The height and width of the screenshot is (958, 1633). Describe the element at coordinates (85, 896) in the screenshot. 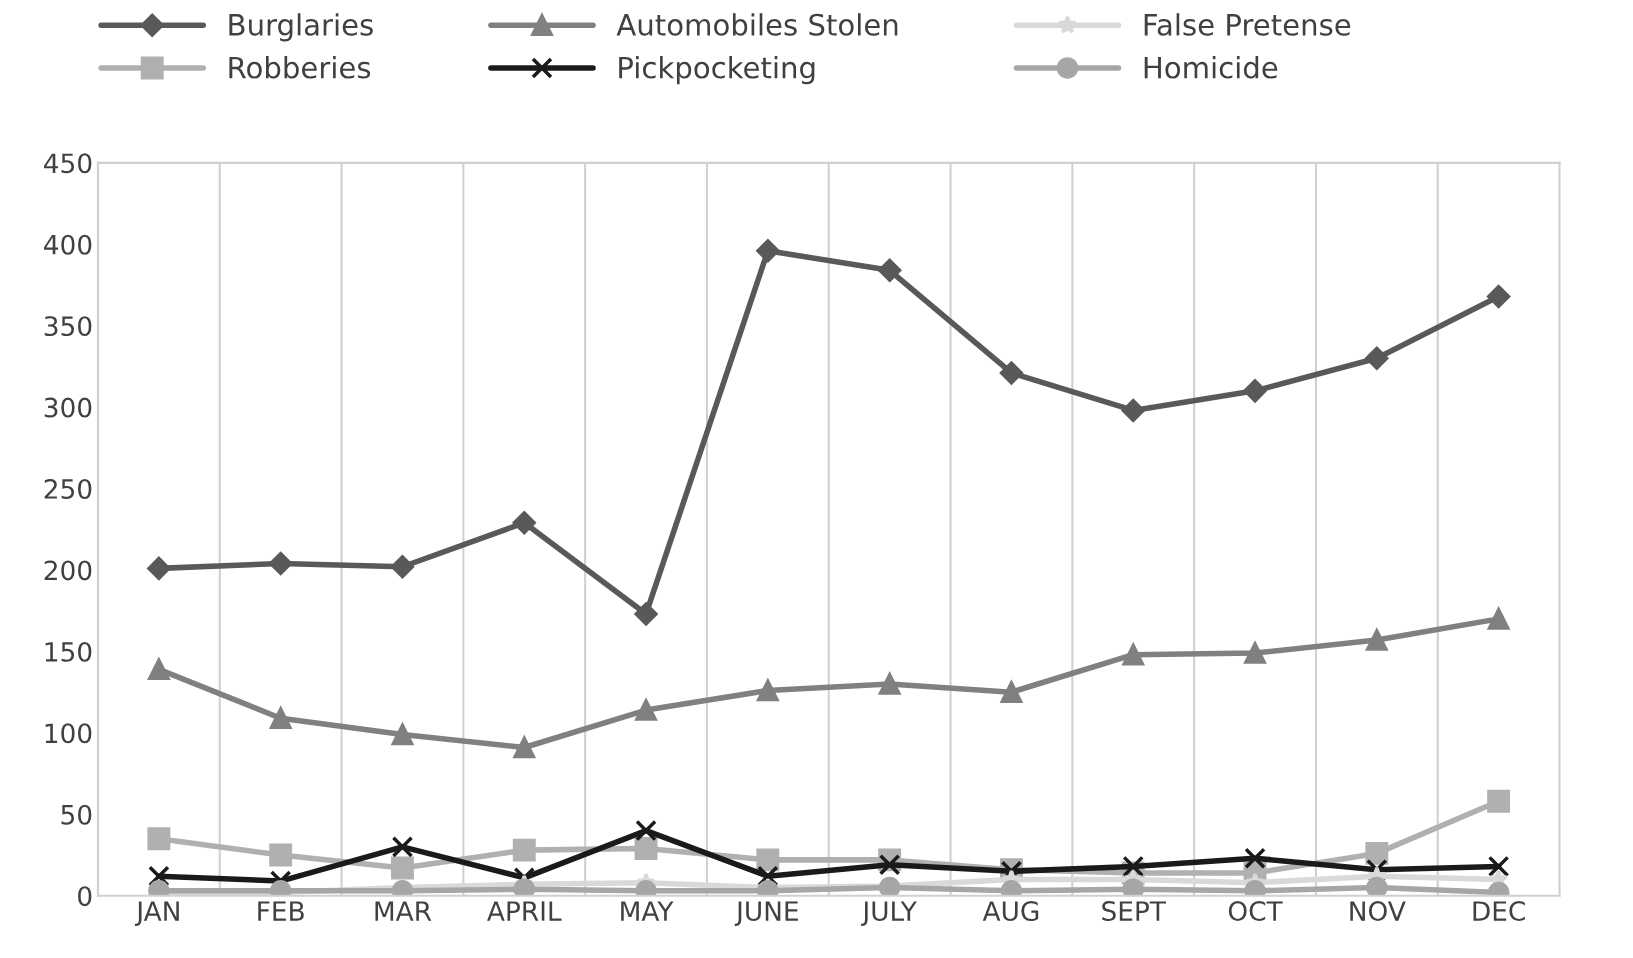

I see `y-tick-label: 0` at that location.